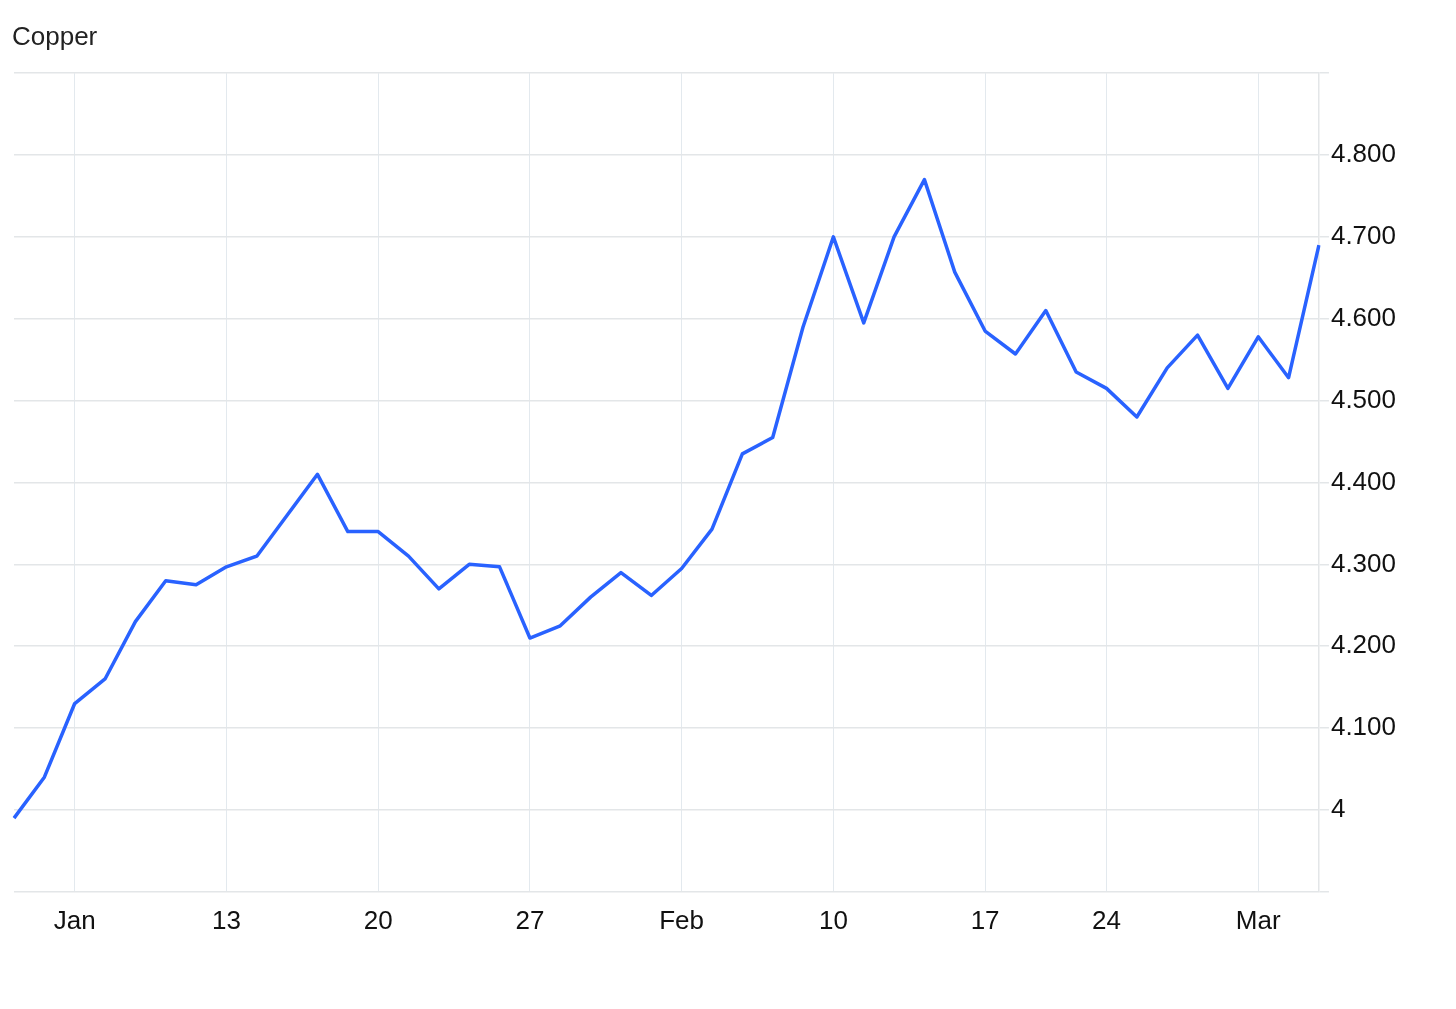  Describe the element at coordinates (1363, 562) in the screenshot. I see `y-tick-label: 4.300` at that location.